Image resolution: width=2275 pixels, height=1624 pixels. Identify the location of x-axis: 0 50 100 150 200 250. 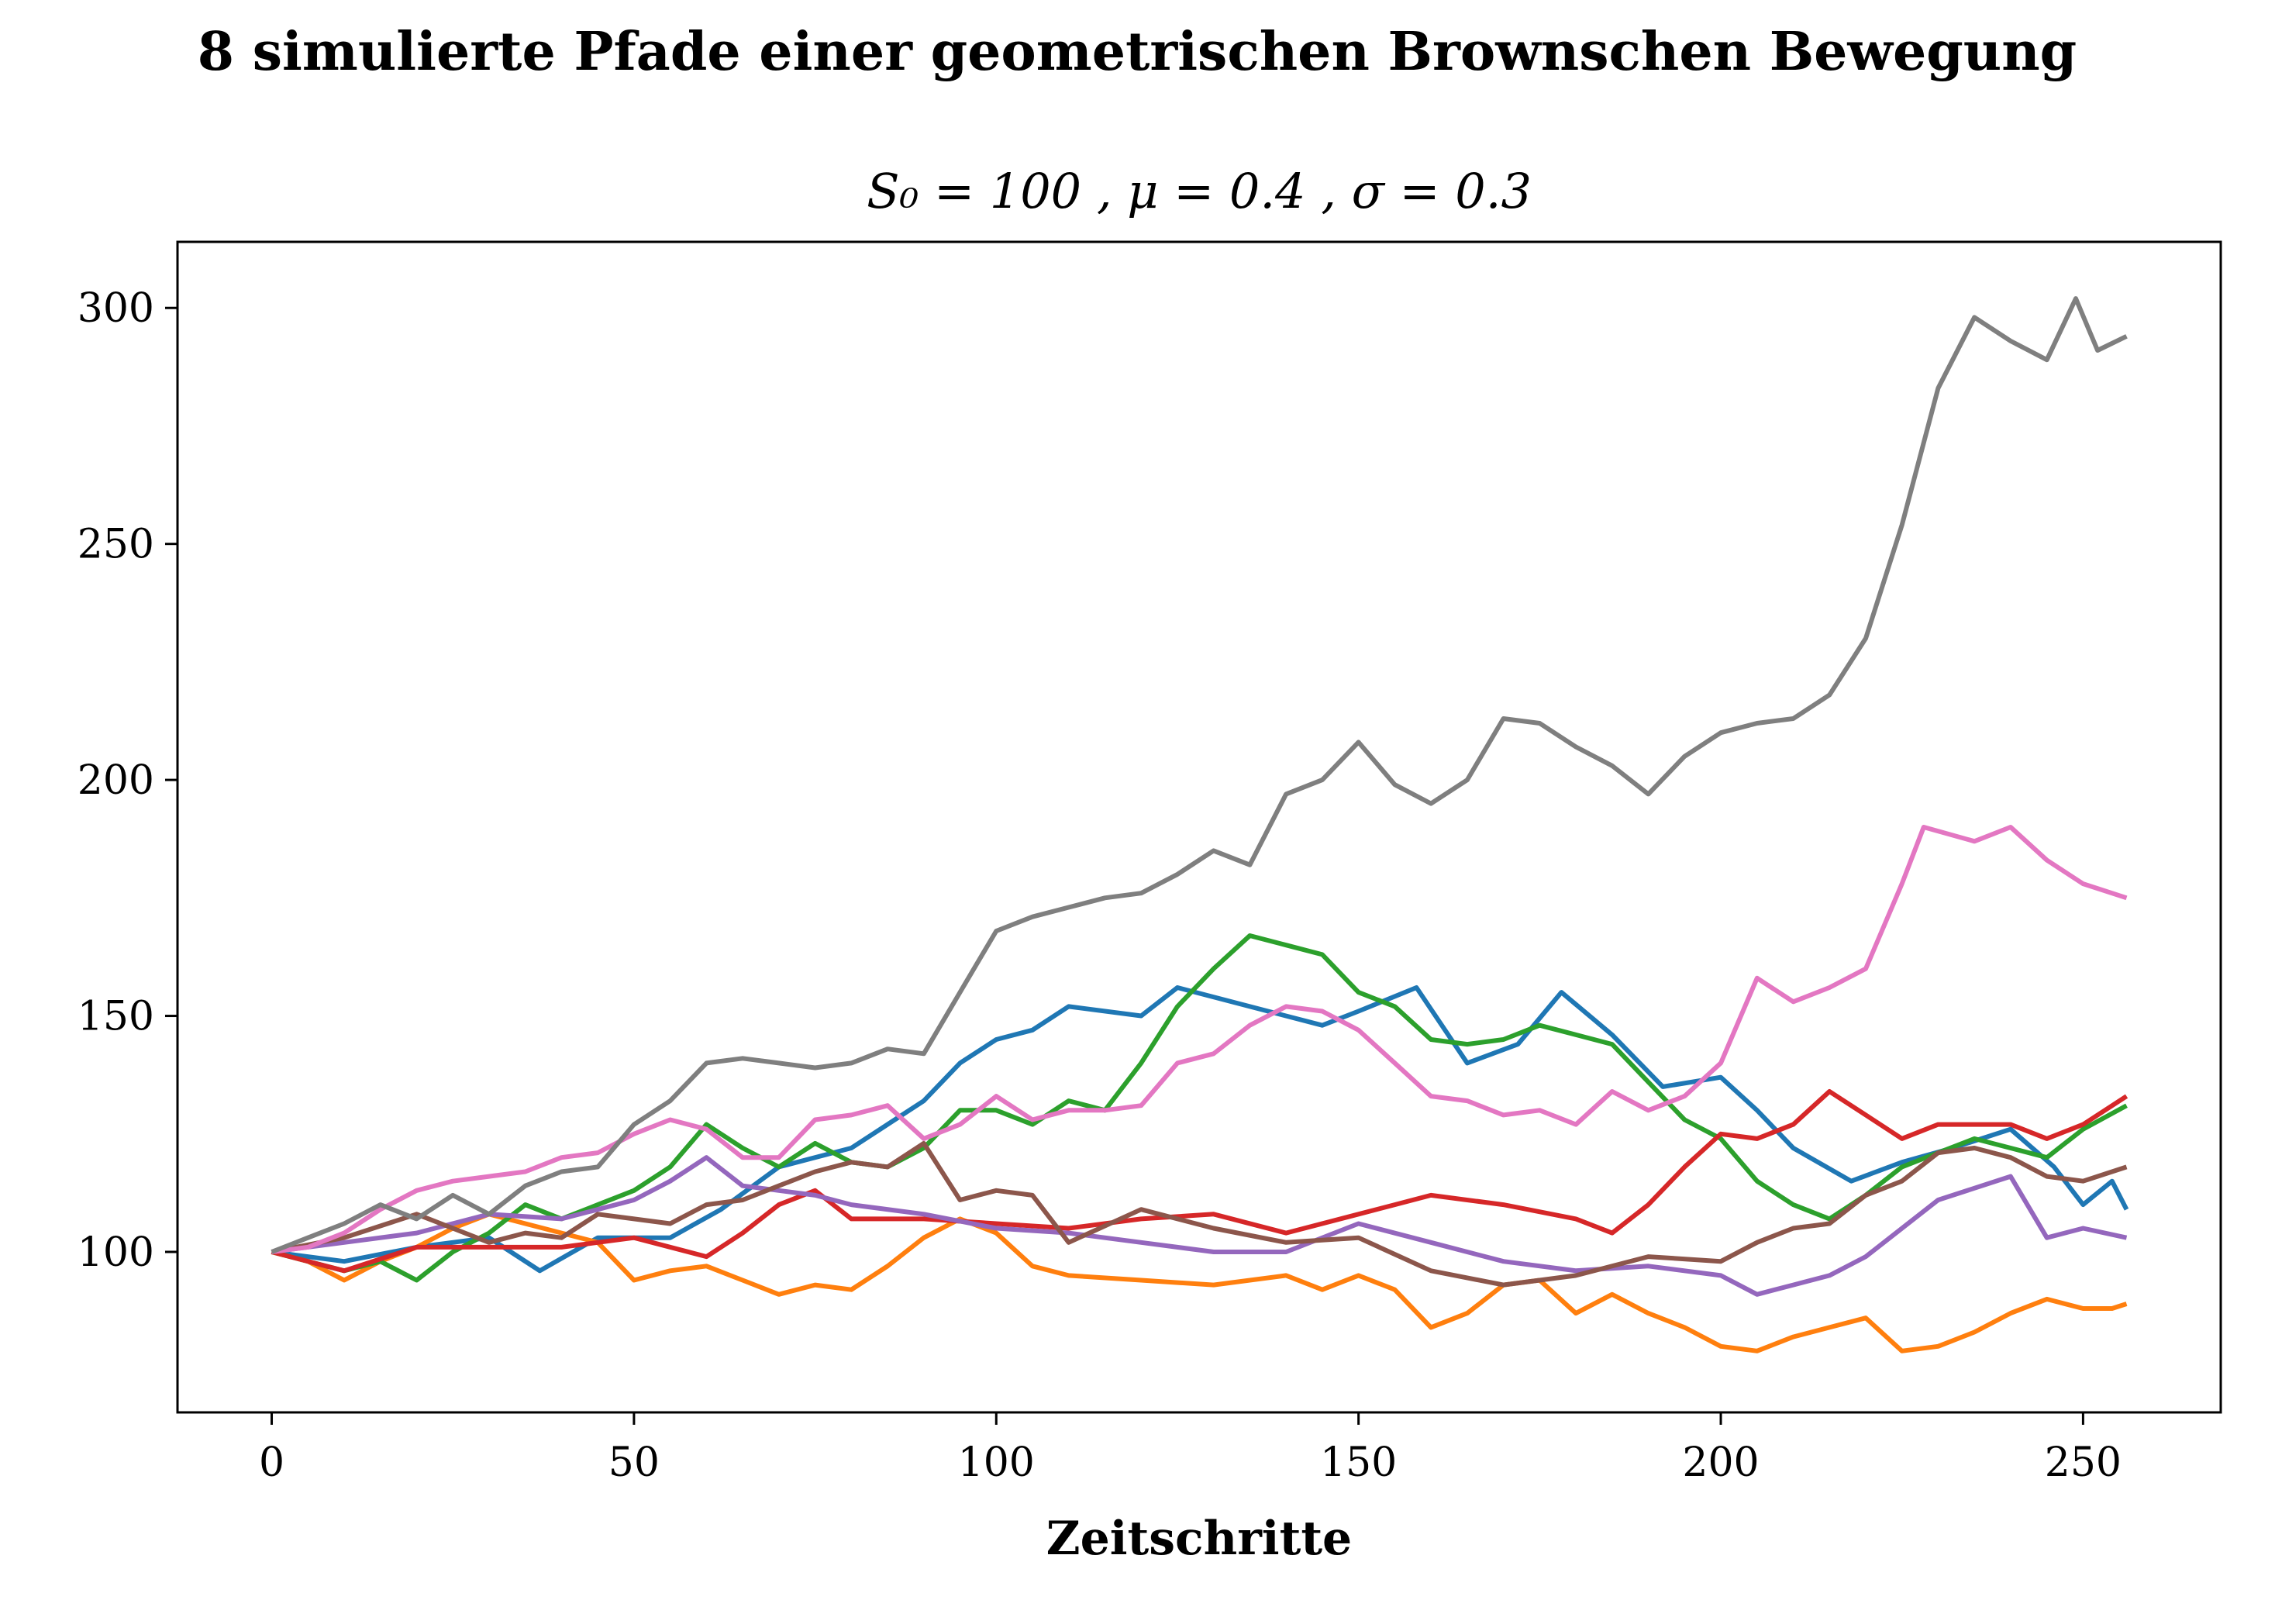
(1190, 1449).